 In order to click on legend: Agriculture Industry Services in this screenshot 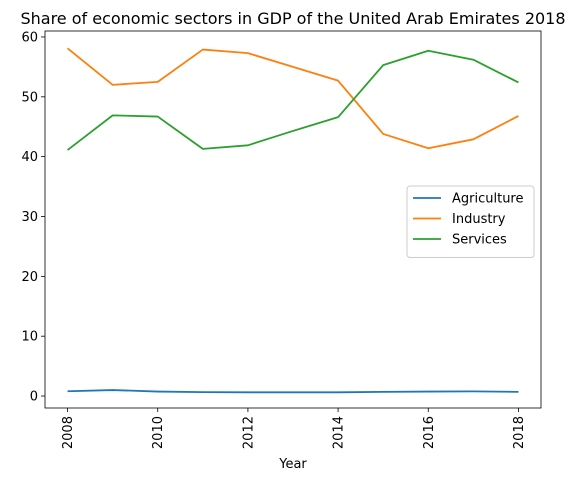, I will do `click(470, 221)`.